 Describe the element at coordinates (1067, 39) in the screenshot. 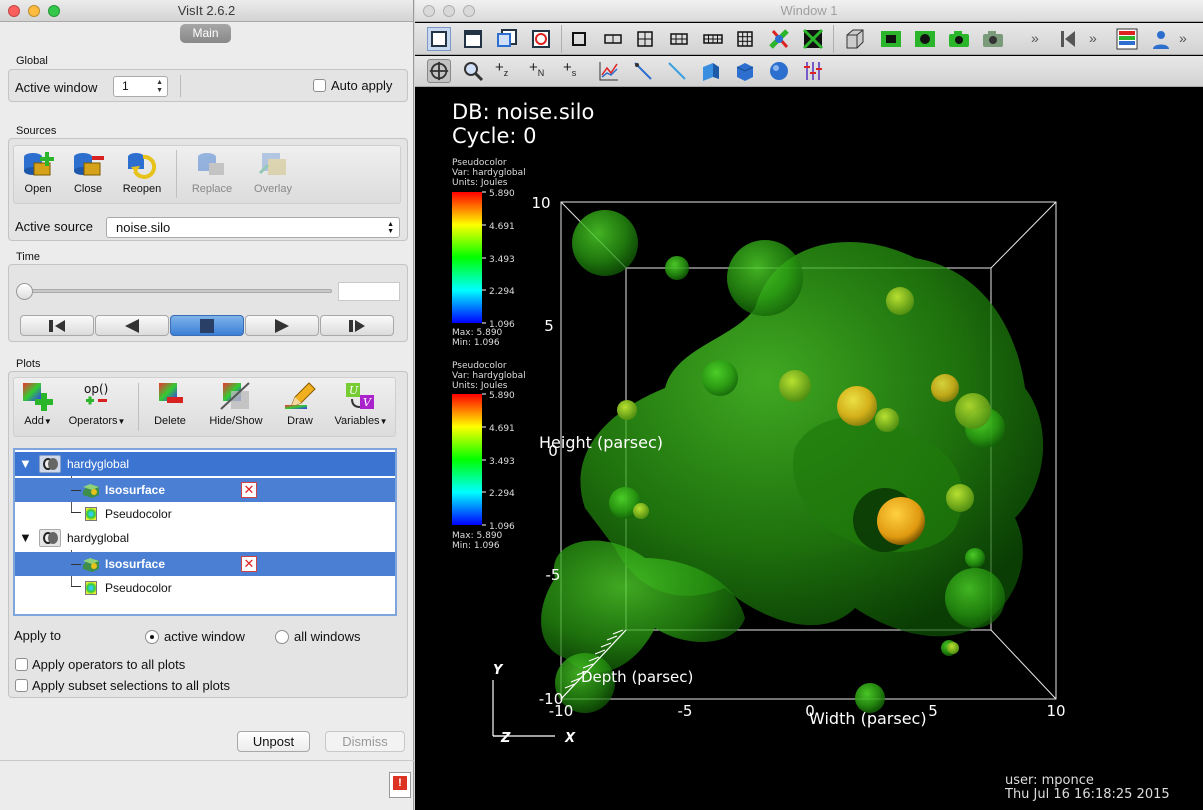

I see `animation-step-back-icon` at that location.